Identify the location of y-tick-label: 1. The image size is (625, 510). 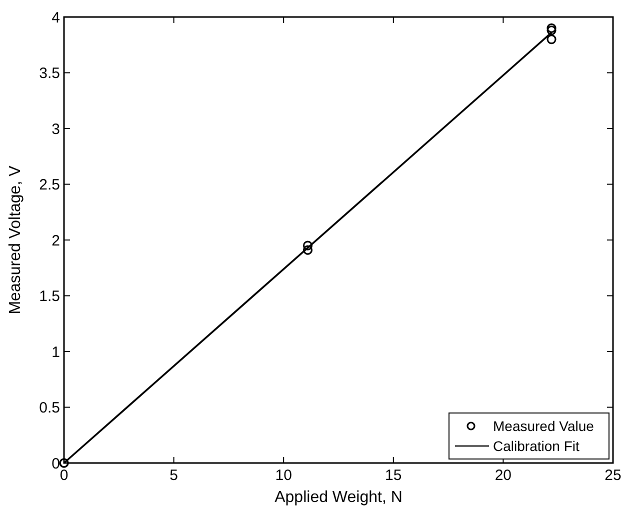
(56, 352).